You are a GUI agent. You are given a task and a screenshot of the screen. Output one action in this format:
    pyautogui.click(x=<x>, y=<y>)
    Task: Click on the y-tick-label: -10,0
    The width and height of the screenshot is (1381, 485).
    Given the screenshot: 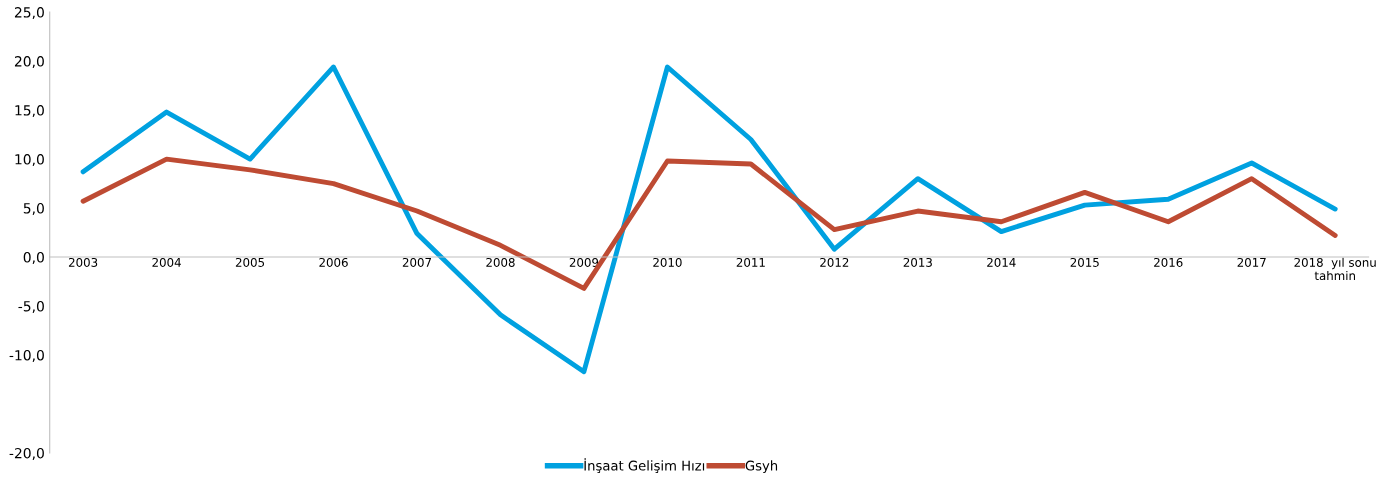 What is the action you would take?
    pyautogui.click(x=26, y=355)
    